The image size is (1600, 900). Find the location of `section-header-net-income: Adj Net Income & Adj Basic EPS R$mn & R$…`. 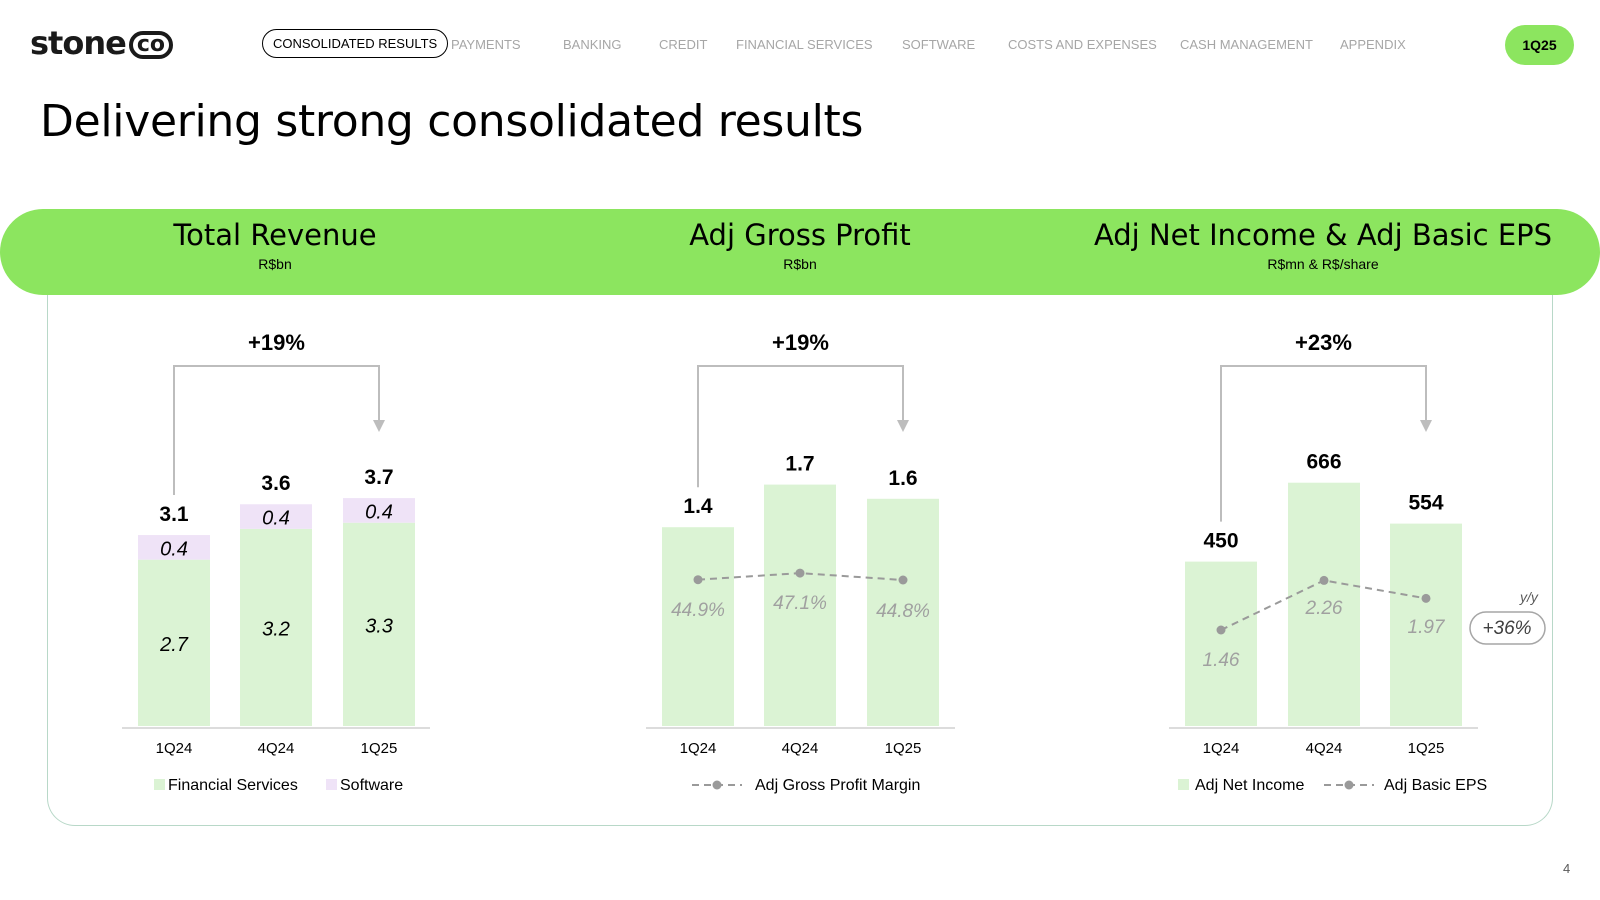

section-header-net-income: Adj Net Income & Adj Basic EPS R$mn & R$… is located at coordinates (1323, 245).